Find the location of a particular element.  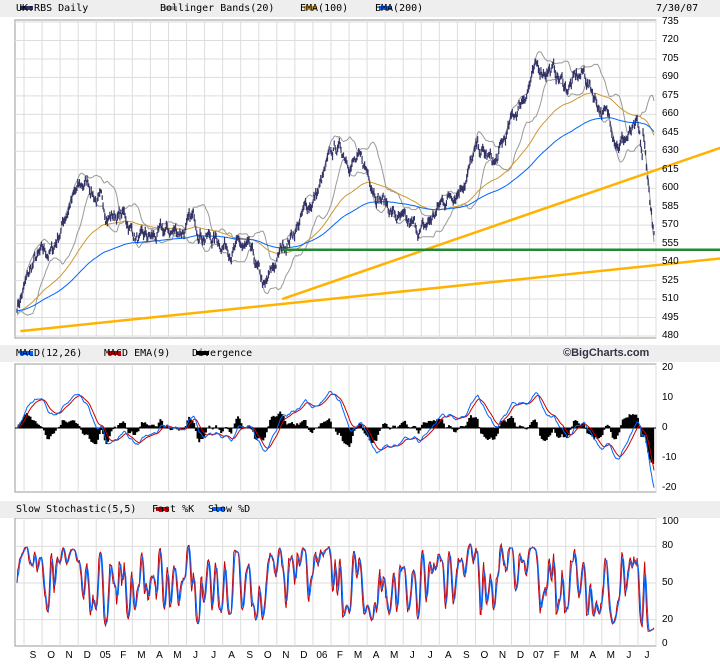

y-tick-label: 495 is located at coordinates (670, 317).